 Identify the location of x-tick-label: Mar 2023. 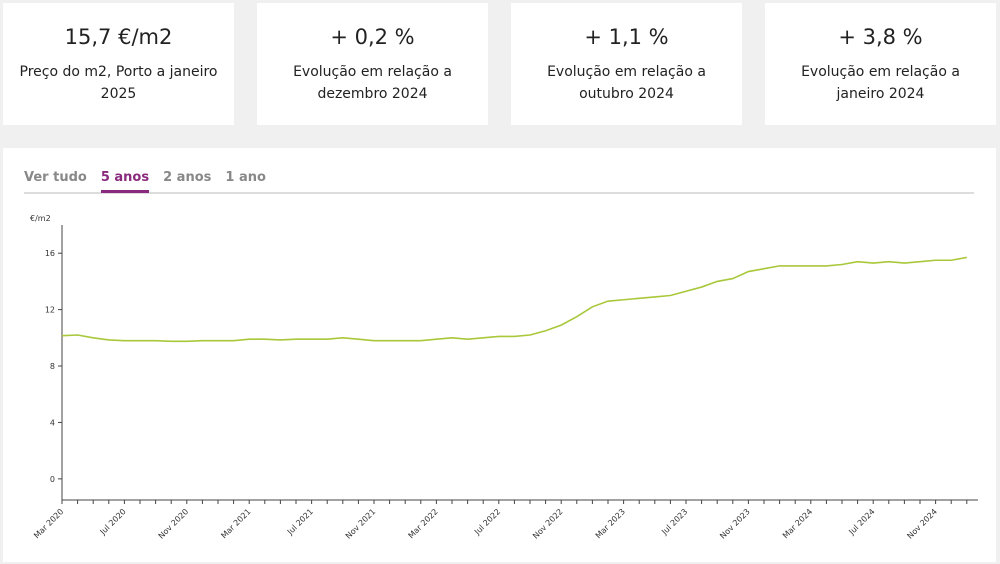
(610, 523).